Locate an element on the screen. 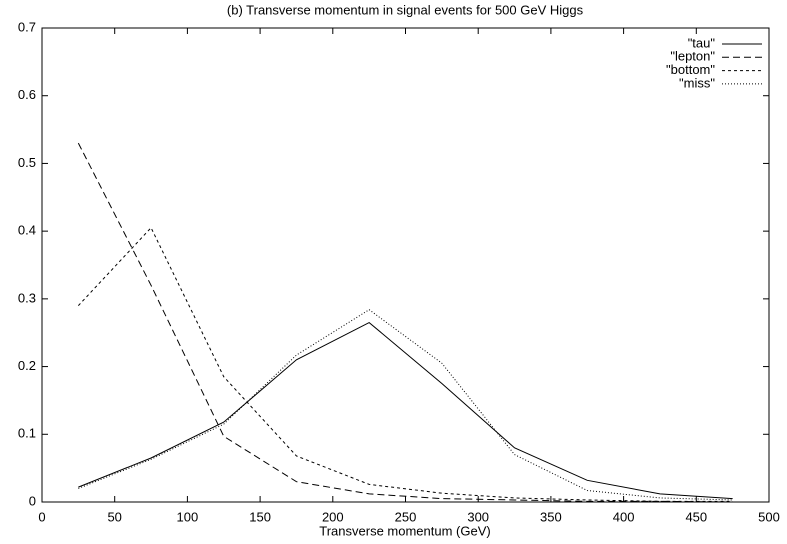 Image resolution: width=787 pixels, height=544 pixels. y-tick-label: 0.3 is located at coordinates (27, 297).